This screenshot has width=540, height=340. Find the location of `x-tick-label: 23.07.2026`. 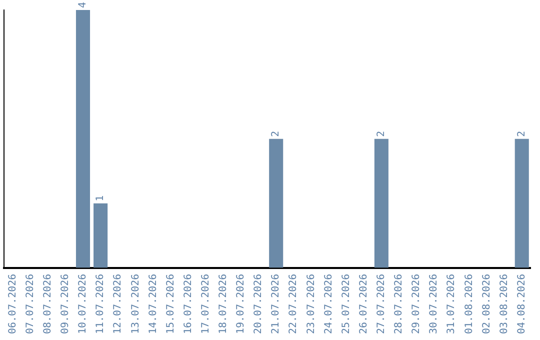

x-tick-label: 23.07.2026 is located at coordinates (311, 304).